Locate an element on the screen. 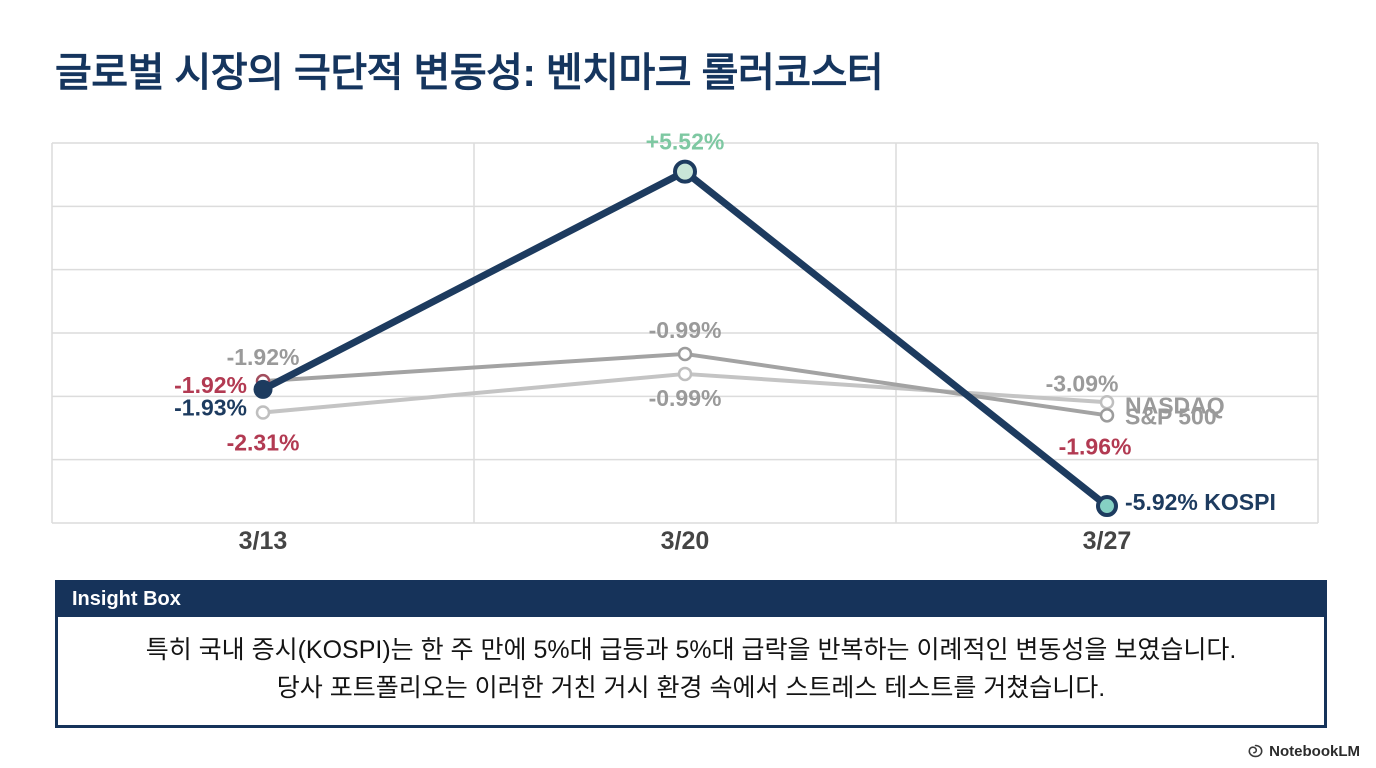  point-label: -5.92% KOSPI is located at coordinates (1200, 502).